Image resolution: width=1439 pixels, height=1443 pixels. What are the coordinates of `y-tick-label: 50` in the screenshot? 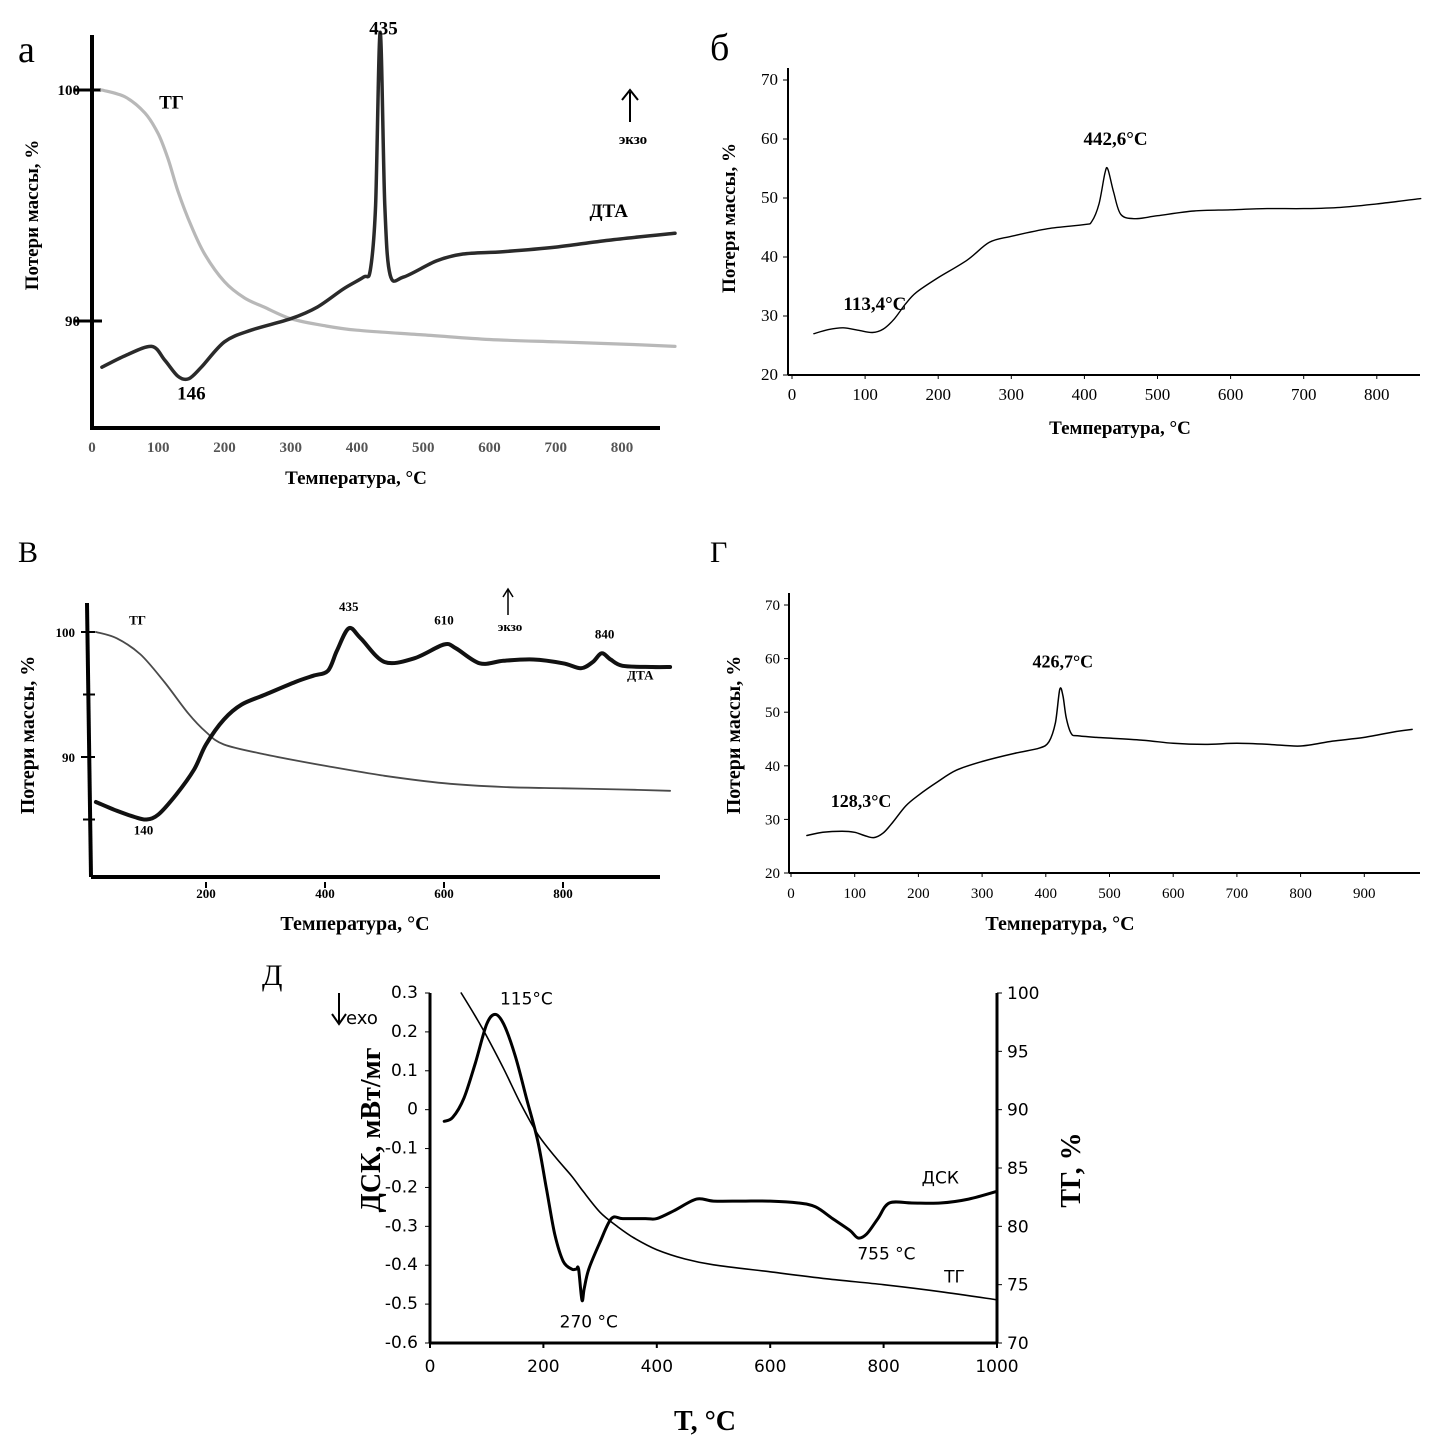 It's located at (772, 713).